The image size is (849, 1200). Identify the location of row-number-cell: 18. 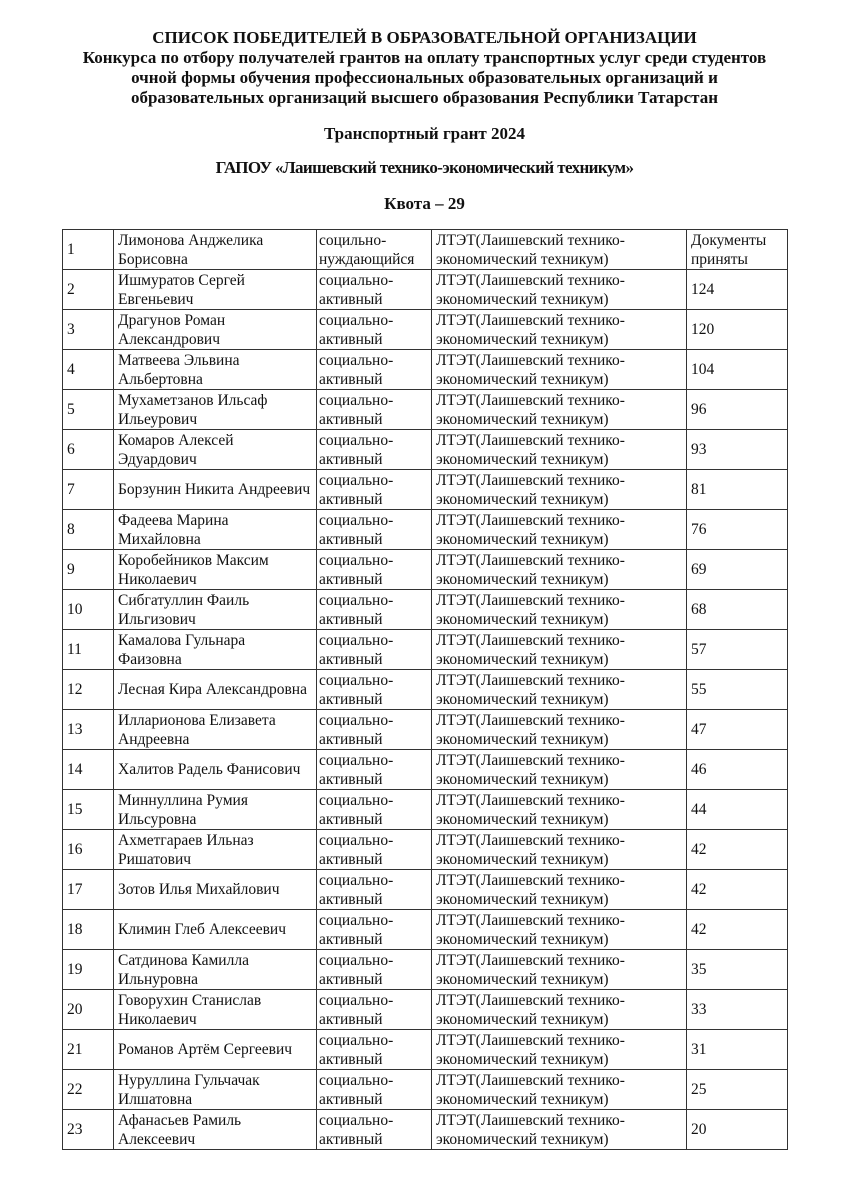
(88, 929).